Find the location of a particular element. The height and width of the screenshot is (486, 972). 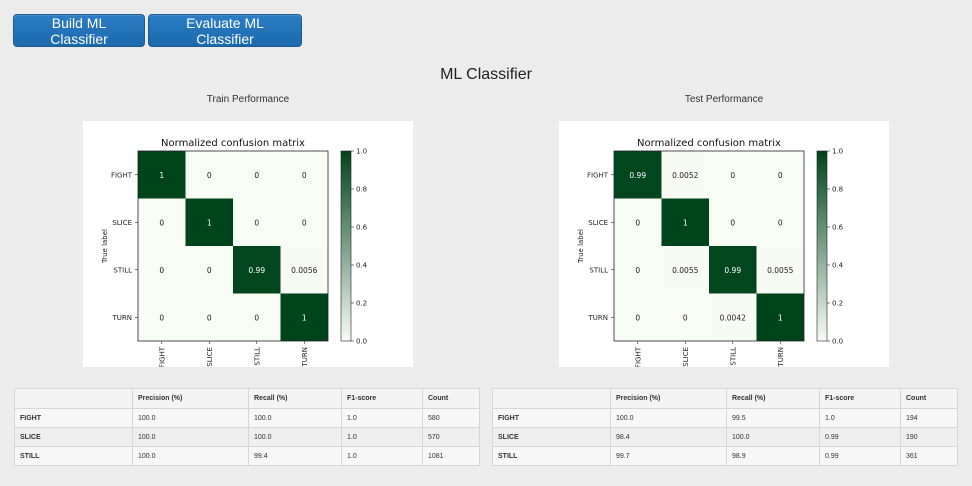

table-row: SLICE 98.4 100.0 0.99 190 is located at coordinates (725, 437).